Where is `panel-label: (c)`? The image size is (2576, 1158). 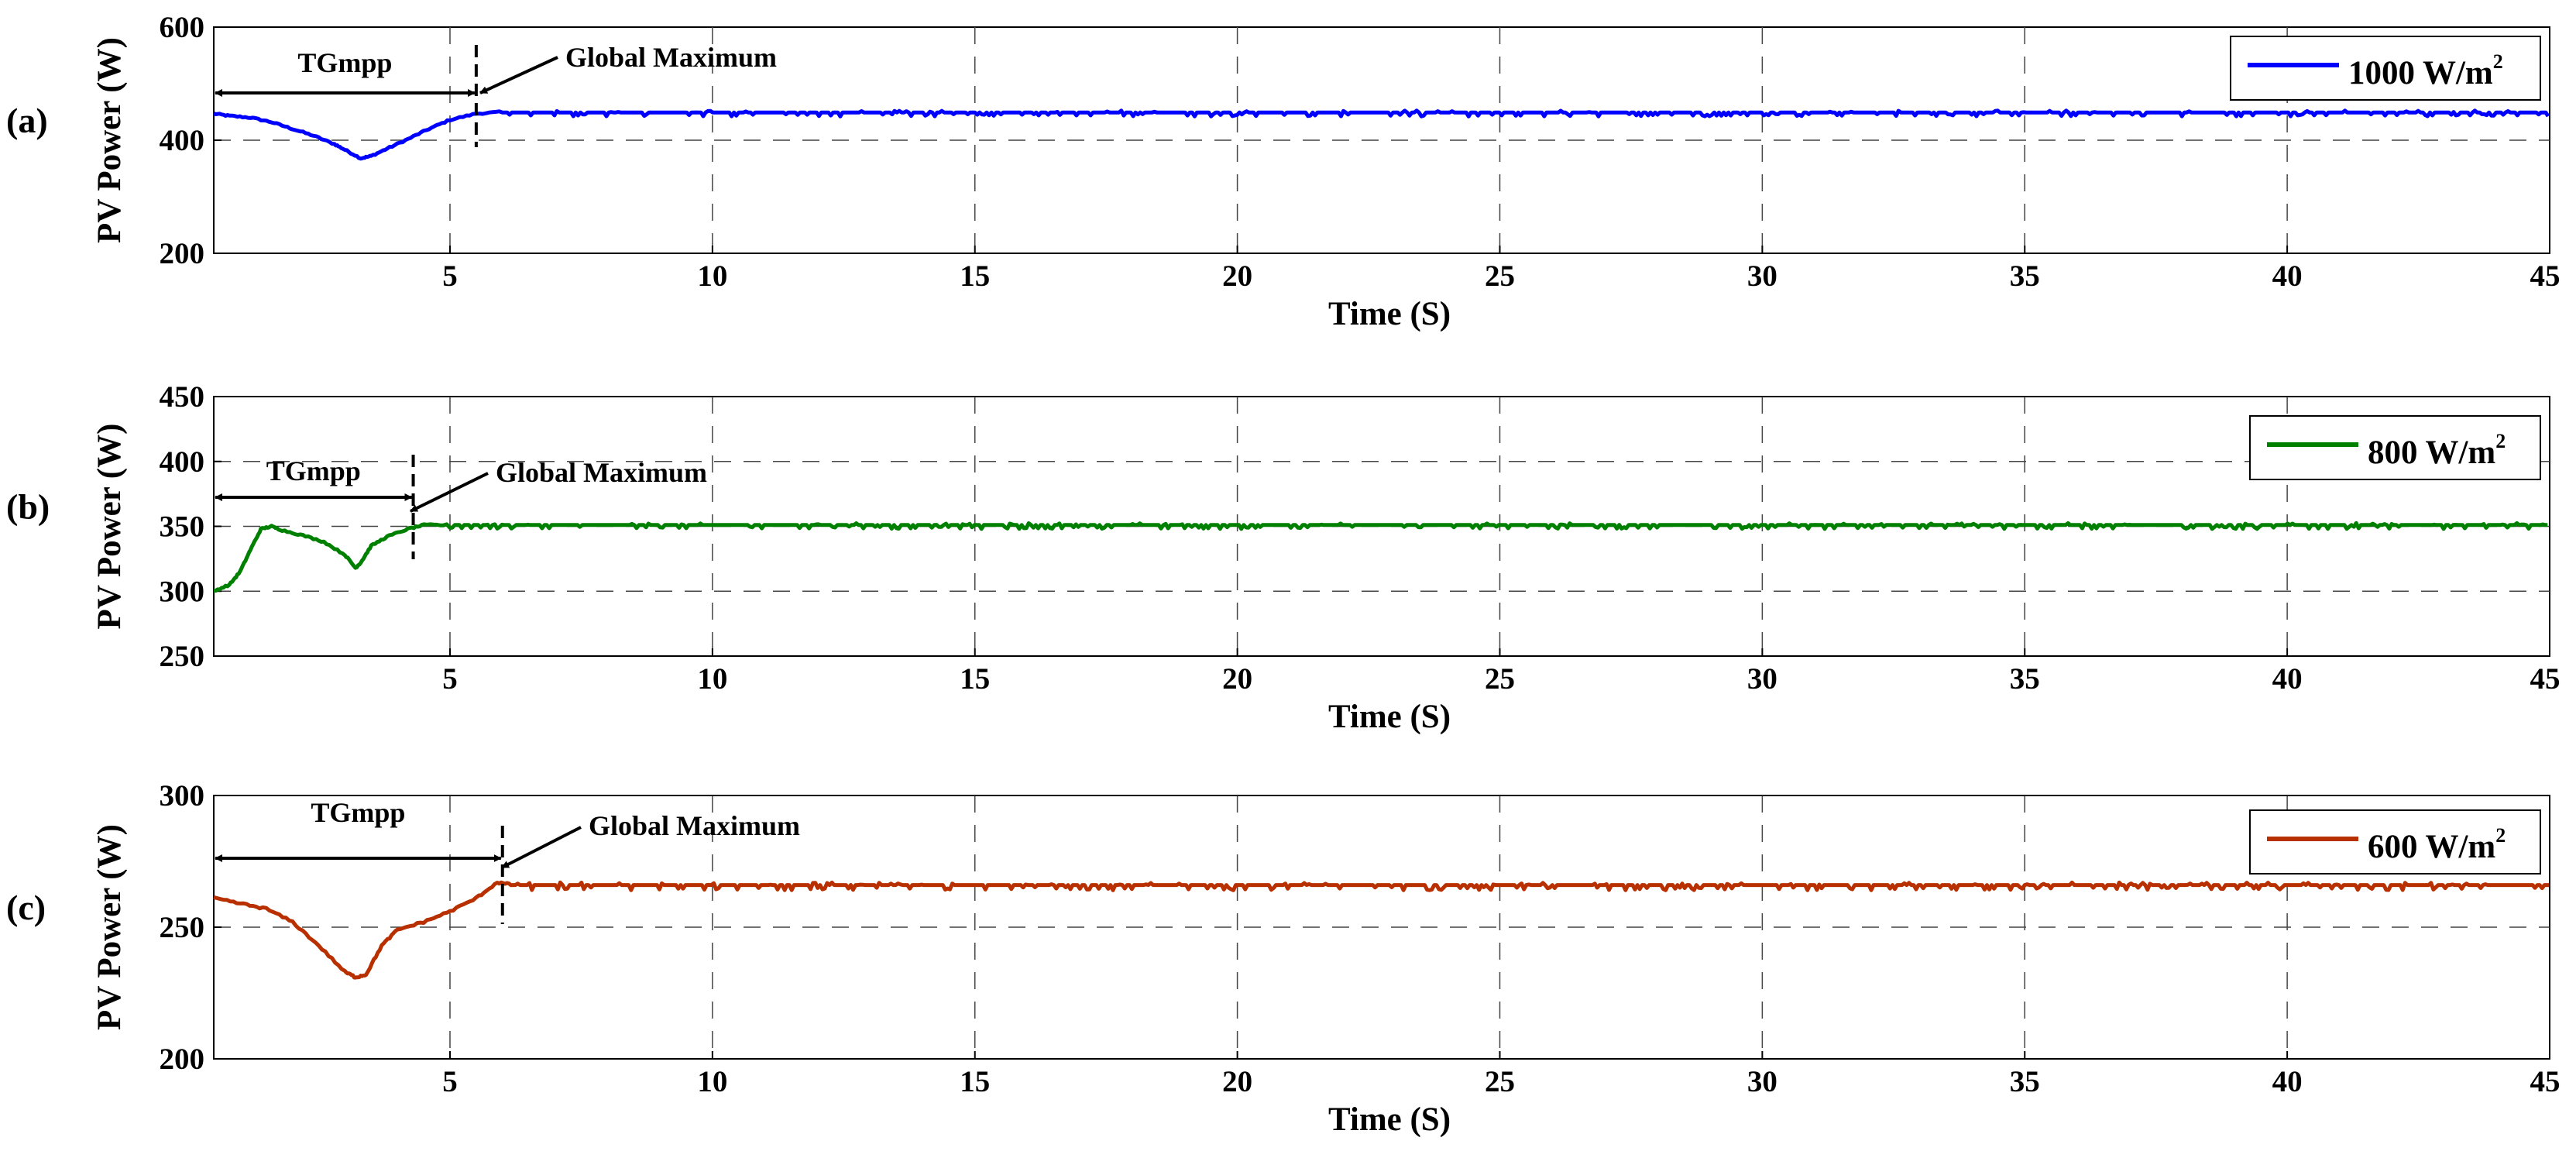
panel-label: (c) is located at coordinates (26, 908).